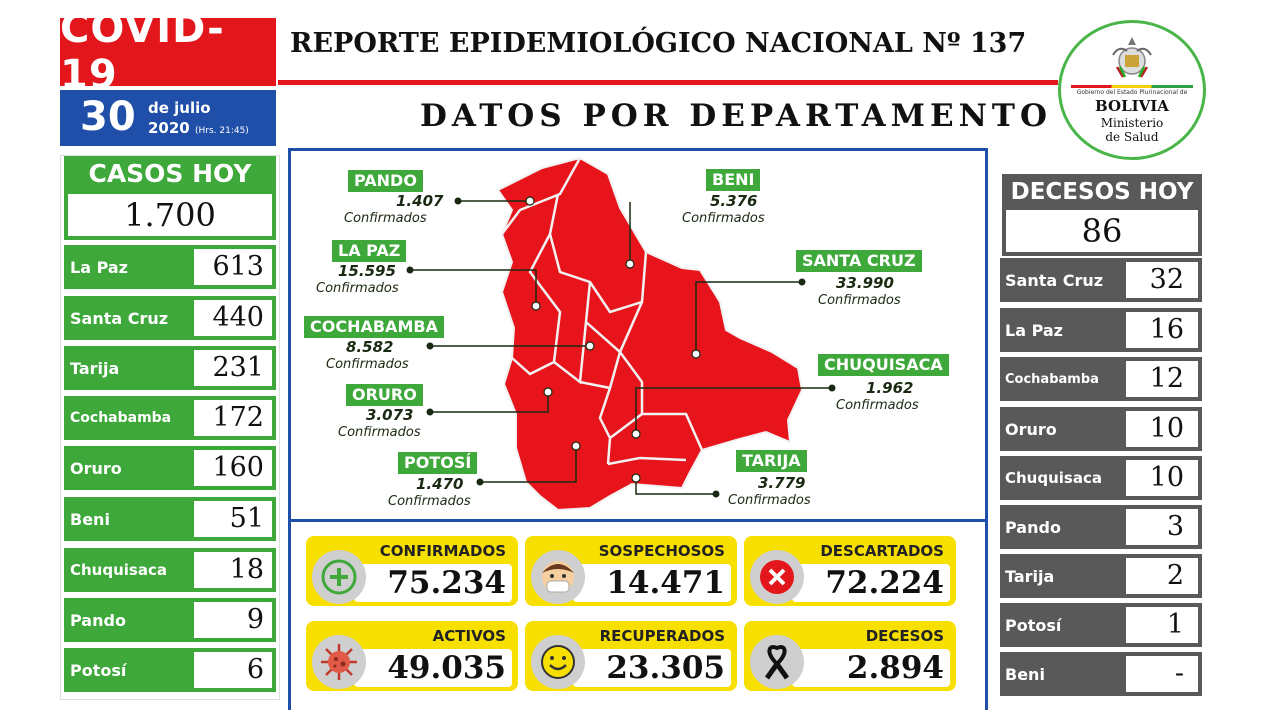 The width and height of the screenshot is (1280, 720). Describe the element at coordinates (1102, 192) in the screenshot. I see `deaths-today-title: DECESOS HOY` at that location.